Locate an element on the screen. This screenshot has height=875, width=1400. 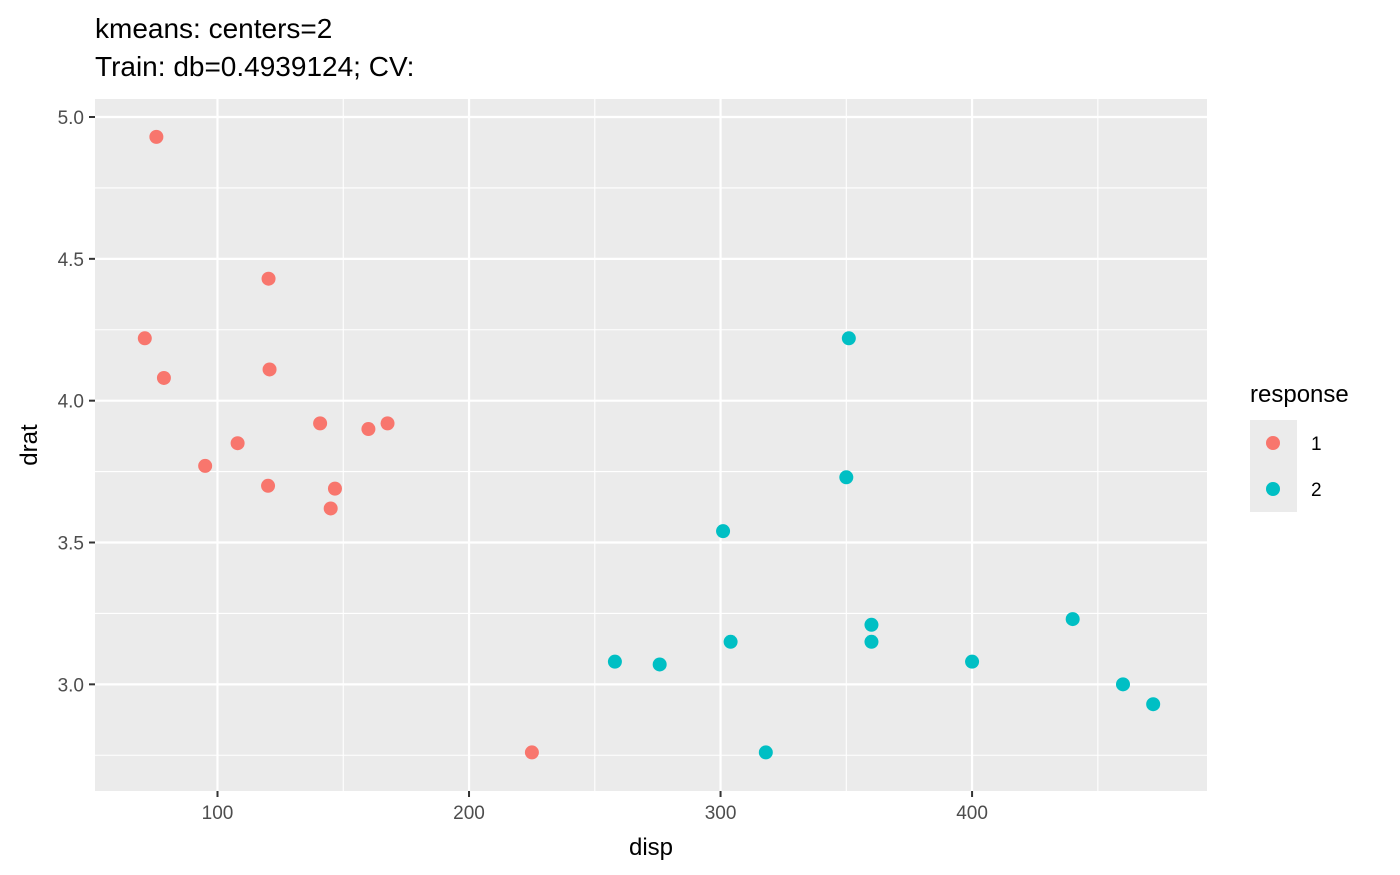
y-tick-label: 3.0 is located at coordinates (71, 685).